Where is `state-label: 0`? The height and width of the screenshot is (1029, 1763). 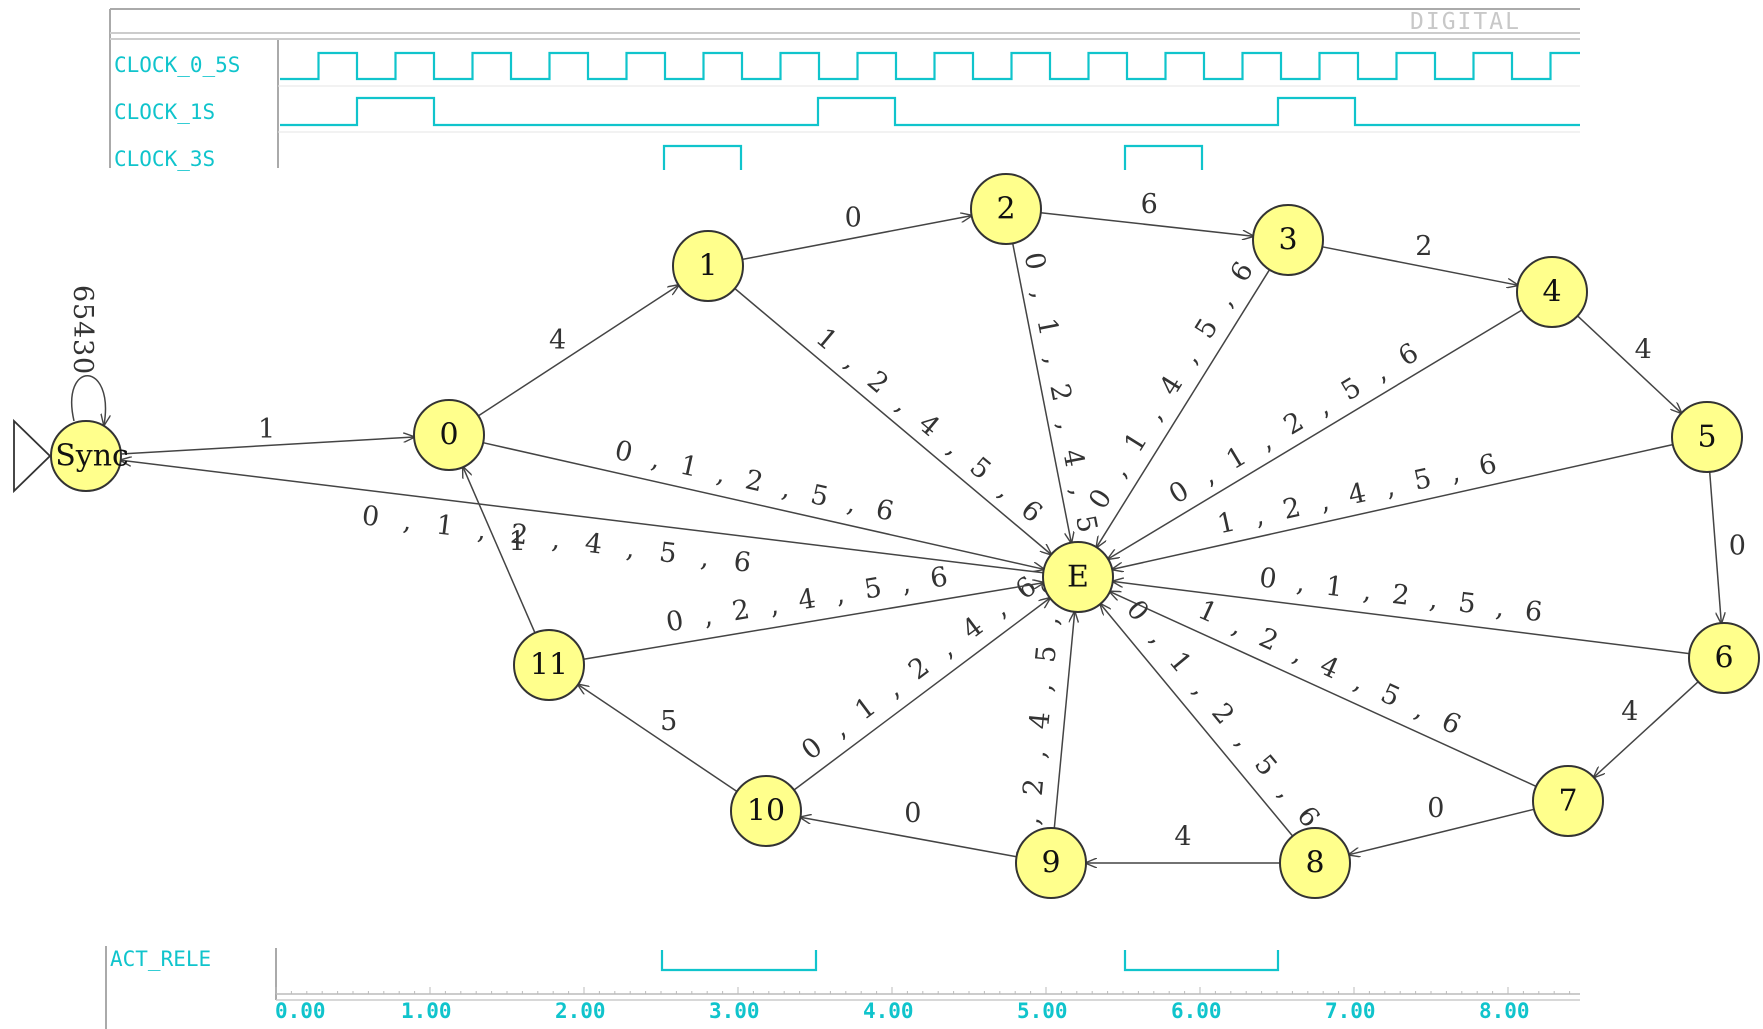 state-label: 0 is located at coordinates (448, 435).